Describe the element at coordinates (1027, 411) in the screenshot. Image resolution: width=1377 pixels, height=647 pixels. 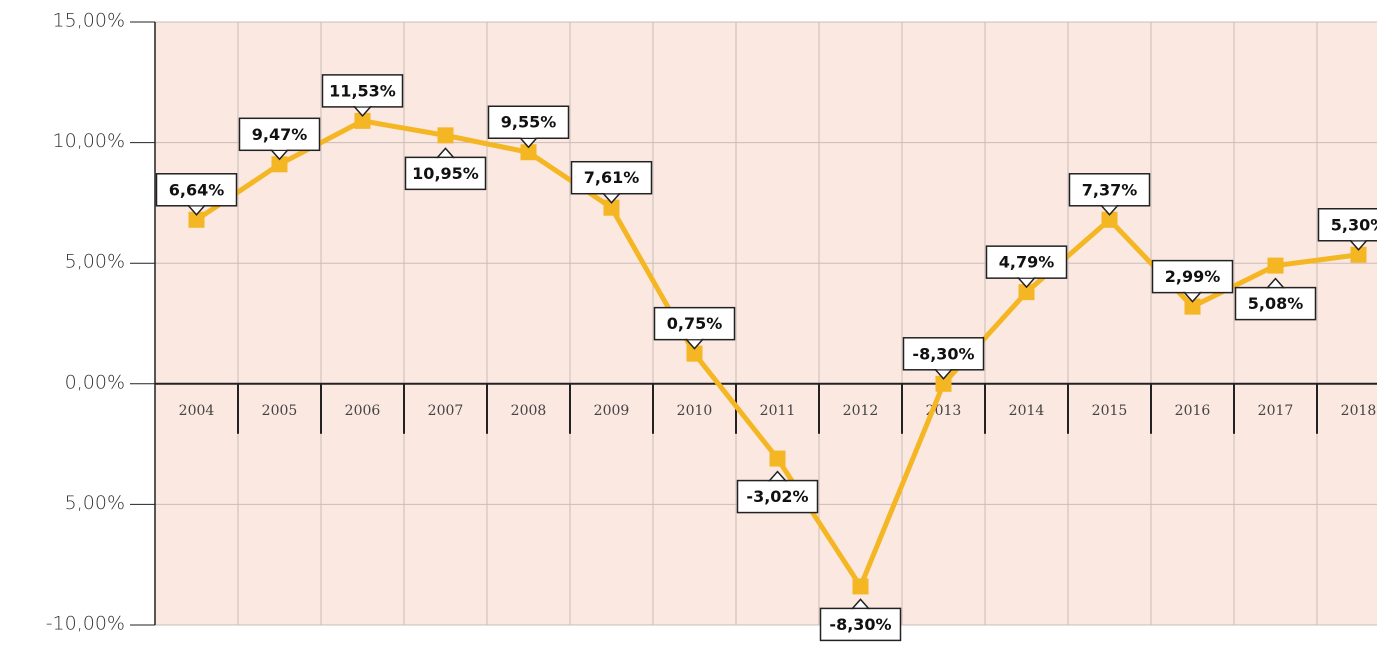
I see `x-tick-label: 2014` at that location.